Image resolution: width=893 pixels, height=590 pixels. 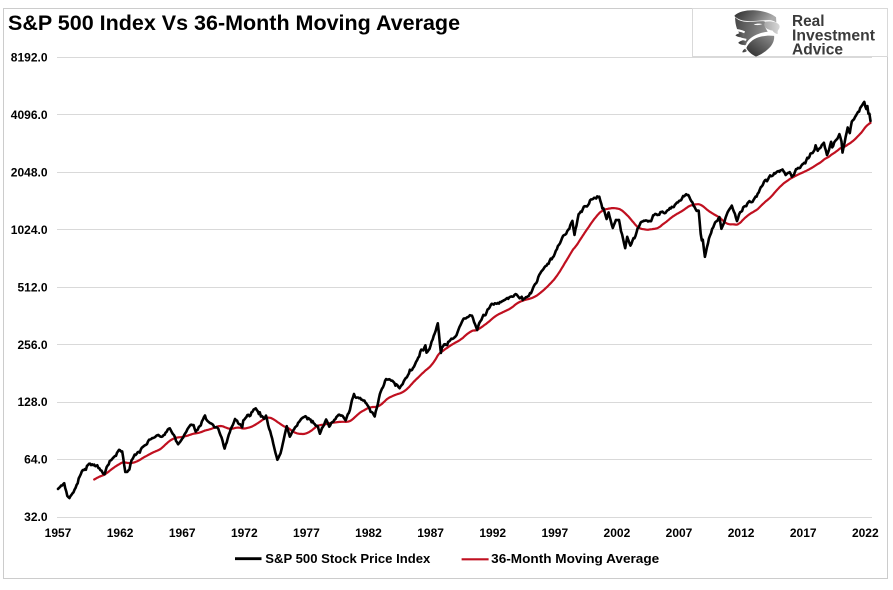 What do you see at coordinates (554, 533) in the screenshot?
I see `svg-text: 1997` at bounding box center [554, 533].